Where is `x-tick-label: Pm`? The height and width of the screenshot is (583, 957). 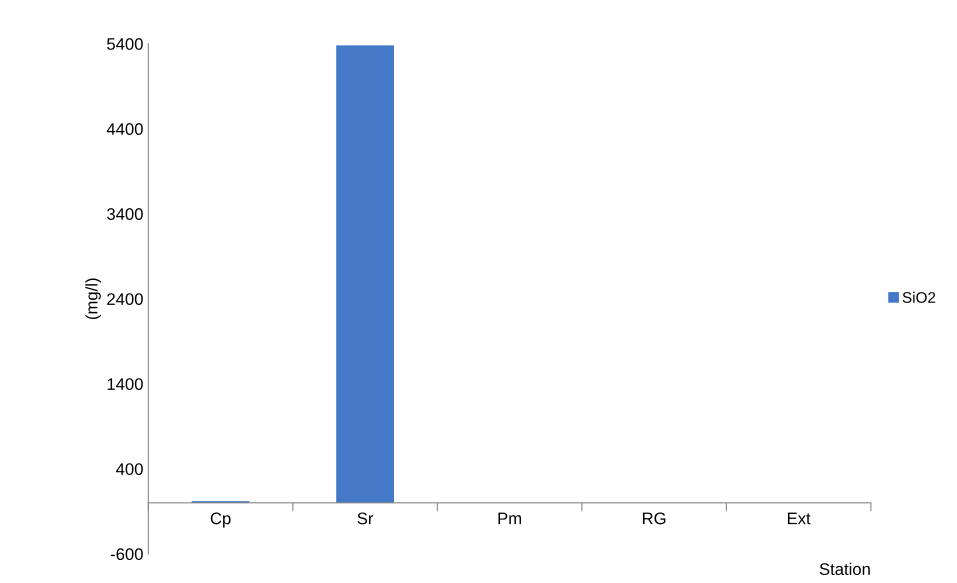 x-tick-label: Pm is located at coordinates (510, 518).